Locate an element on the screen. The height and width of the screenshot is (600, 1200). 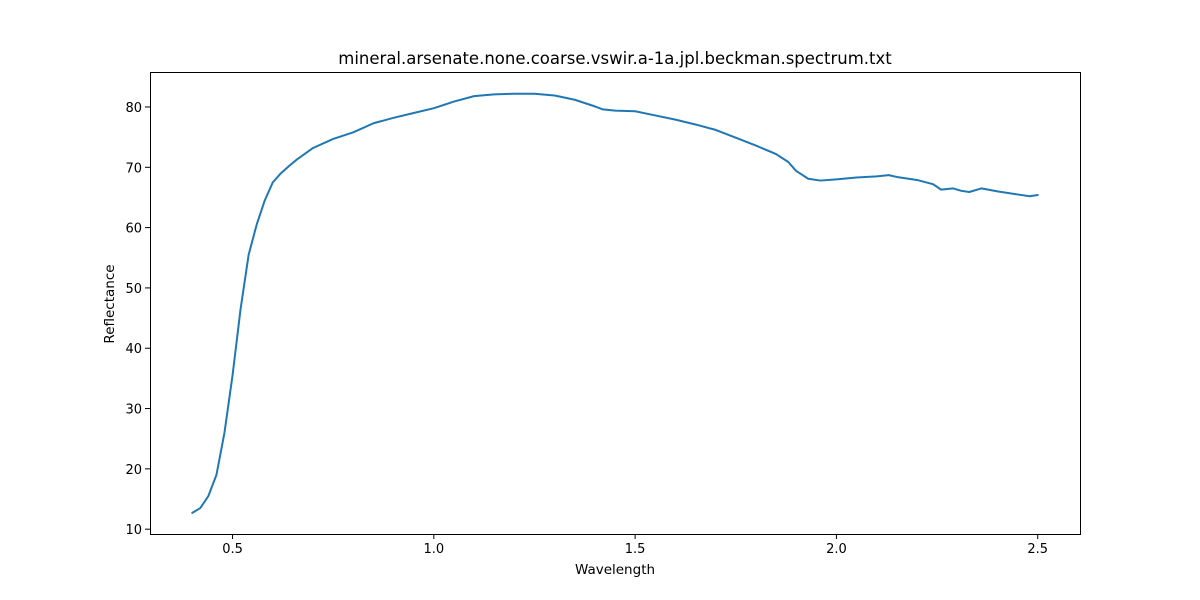
x-tick-label: 1.5 is located at coordinates (635, 549).